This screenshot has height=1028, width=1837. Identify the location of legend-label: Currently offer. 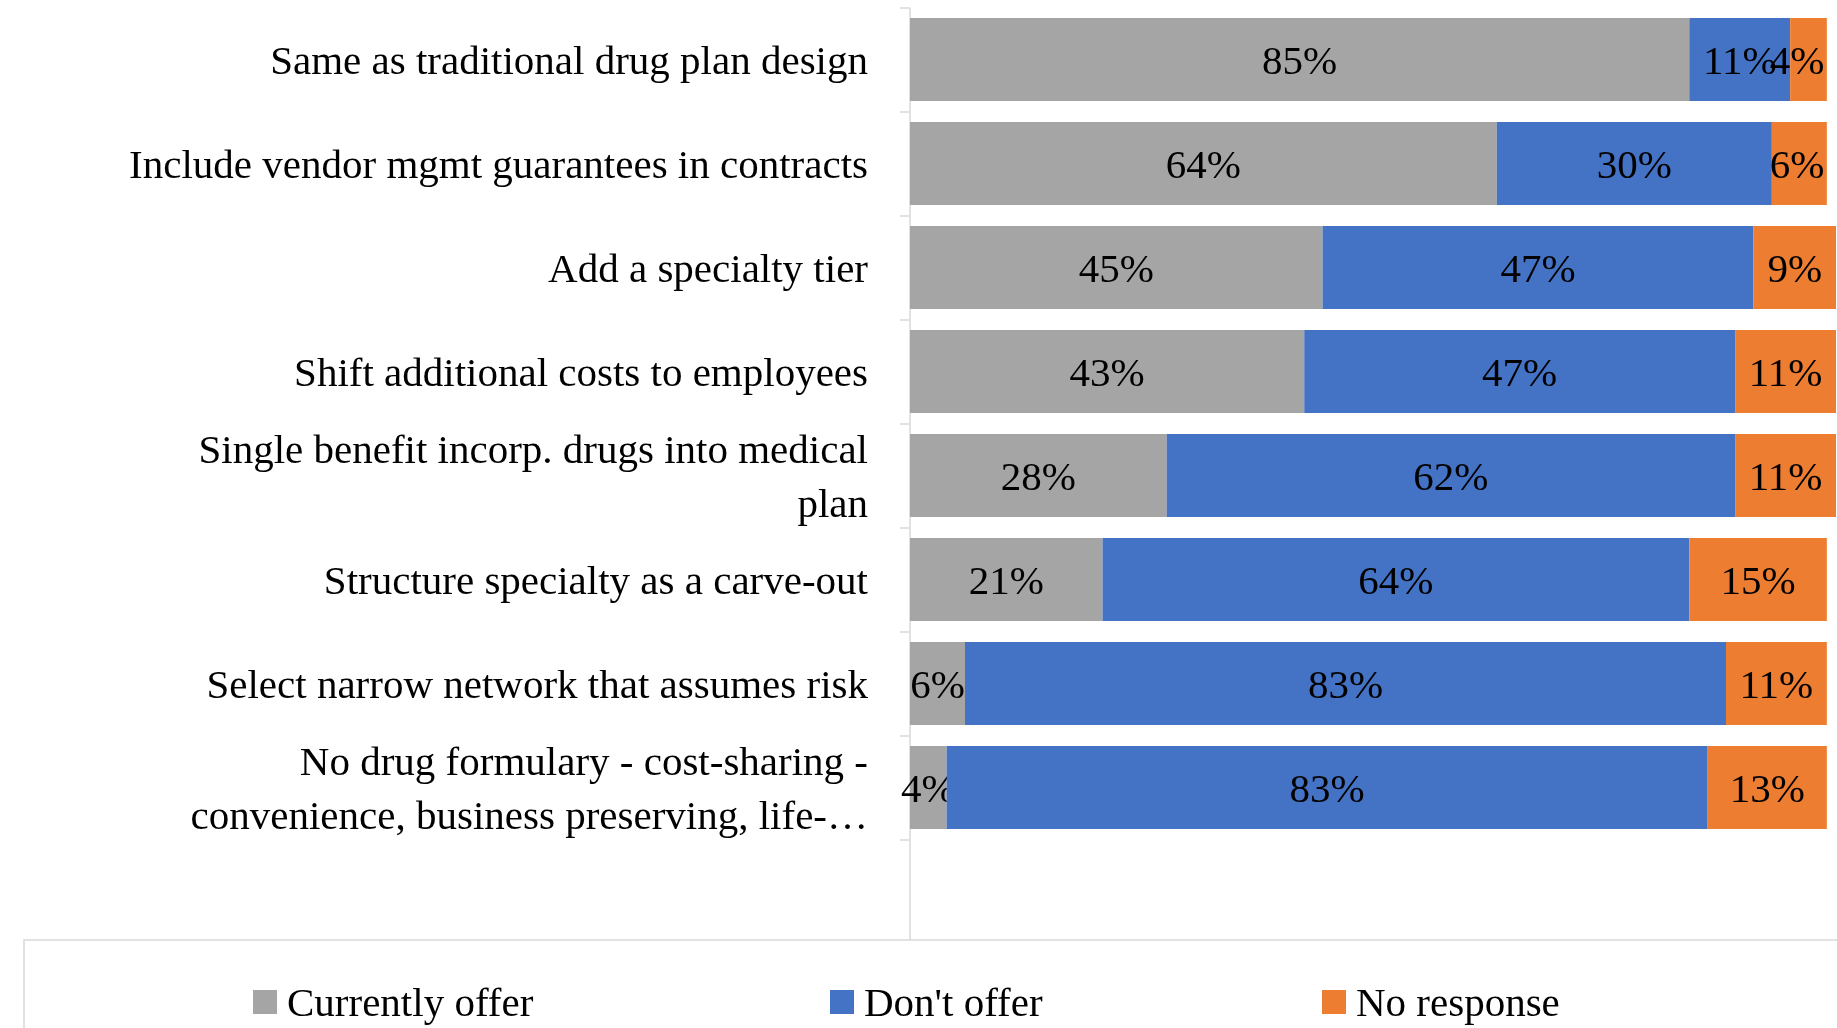
(410, 1002).